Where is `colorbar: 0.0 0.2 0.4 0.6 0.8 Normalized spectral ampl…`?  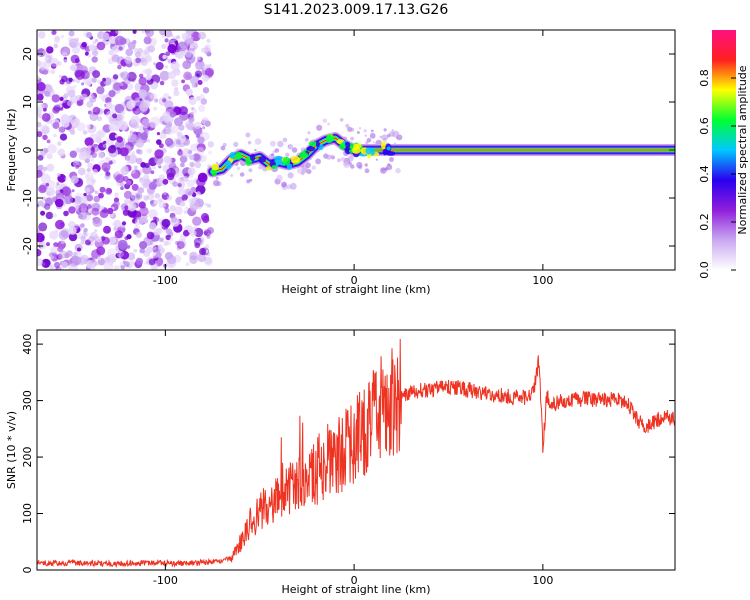
colorbar: 0.0 0.2 0.4 0.6 0.8 Normalized spectral ampl… is located at coordinates (723, 154).